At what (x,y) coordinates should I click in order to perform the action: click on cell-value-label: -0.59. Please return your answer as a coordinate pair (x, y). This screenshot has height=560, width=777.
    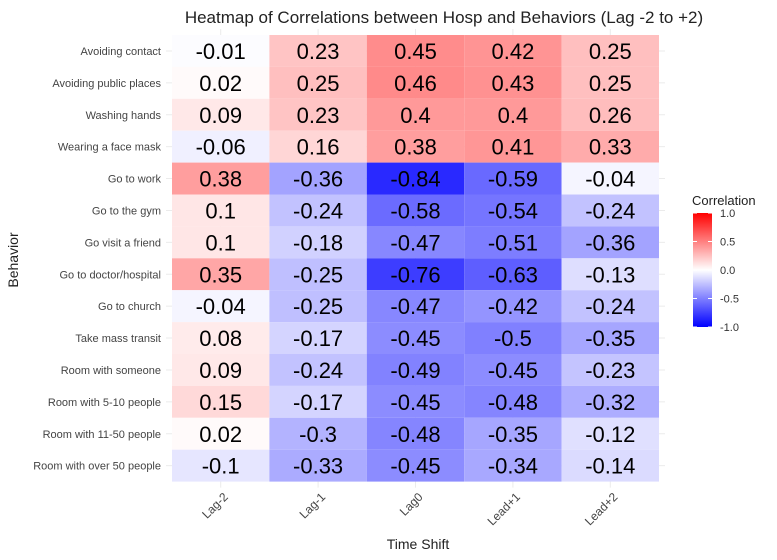
    Looking at the image, I should click on (513, 179).